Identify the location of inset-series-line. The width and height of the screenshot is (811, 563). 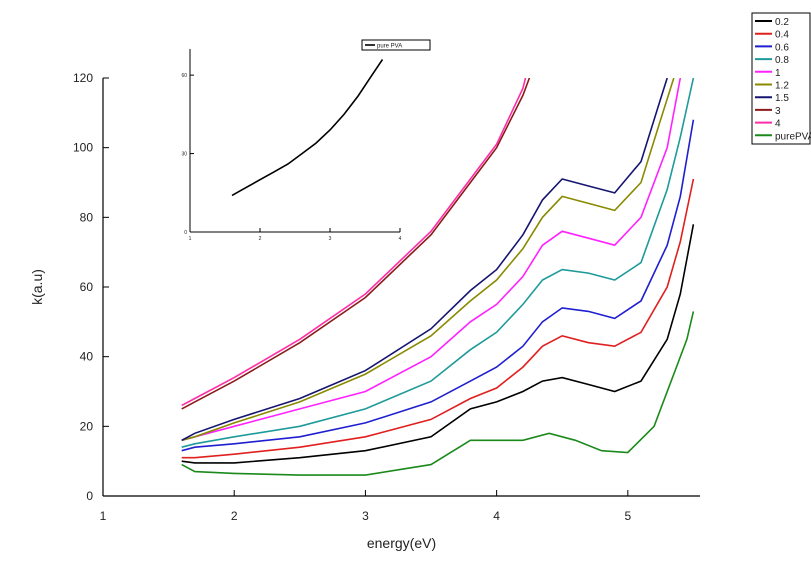
(307, 128).